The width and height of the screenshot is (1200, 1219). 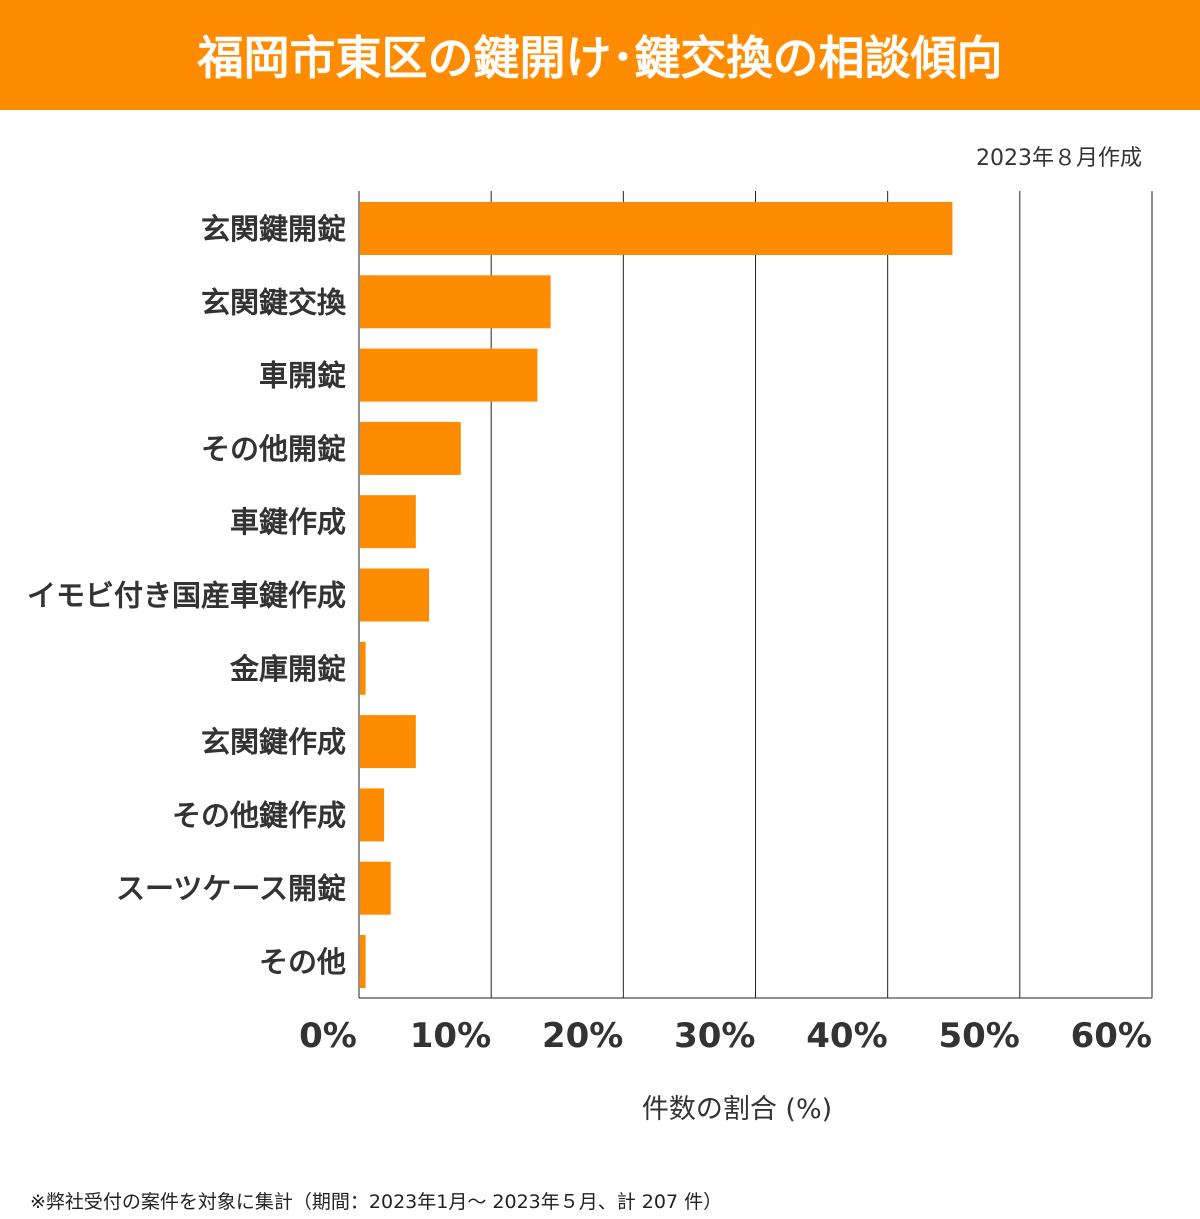 I want to click on chart-title: 福岡市東区の鍵開け･鍵交換の相談傾向, so click(x=600, y=55).